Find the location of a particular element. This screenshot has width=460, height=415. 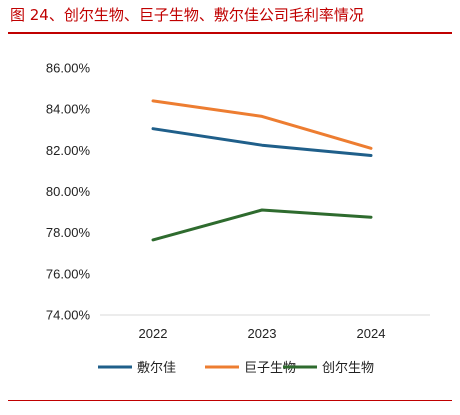

x-tick-label: 2024 is located at coordinates (371, 333).